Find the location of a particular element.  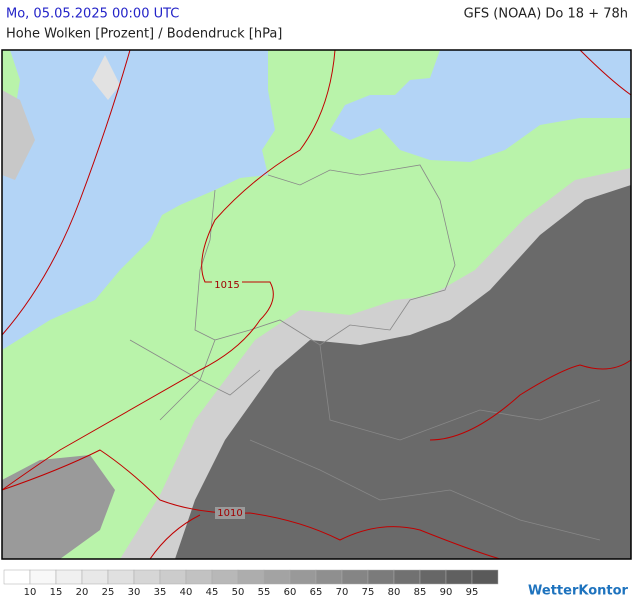

legend-tick-label: 60 is located at coordinates (290, 592).